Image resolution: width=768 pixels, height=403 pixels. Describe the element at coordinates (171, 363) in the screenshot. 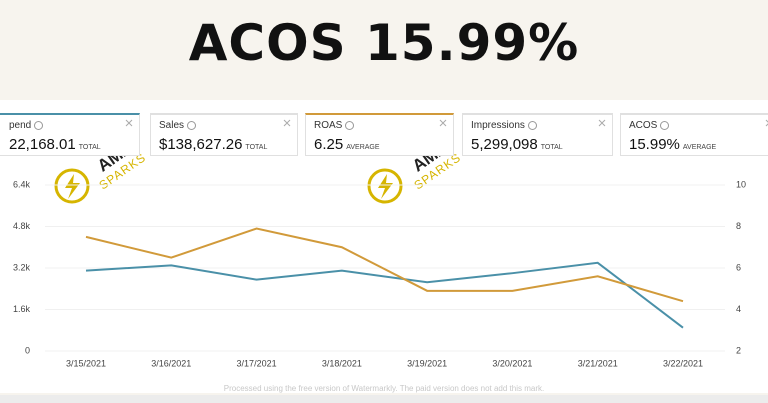

I see `x-tick-label: 3/16/2021` at that location.